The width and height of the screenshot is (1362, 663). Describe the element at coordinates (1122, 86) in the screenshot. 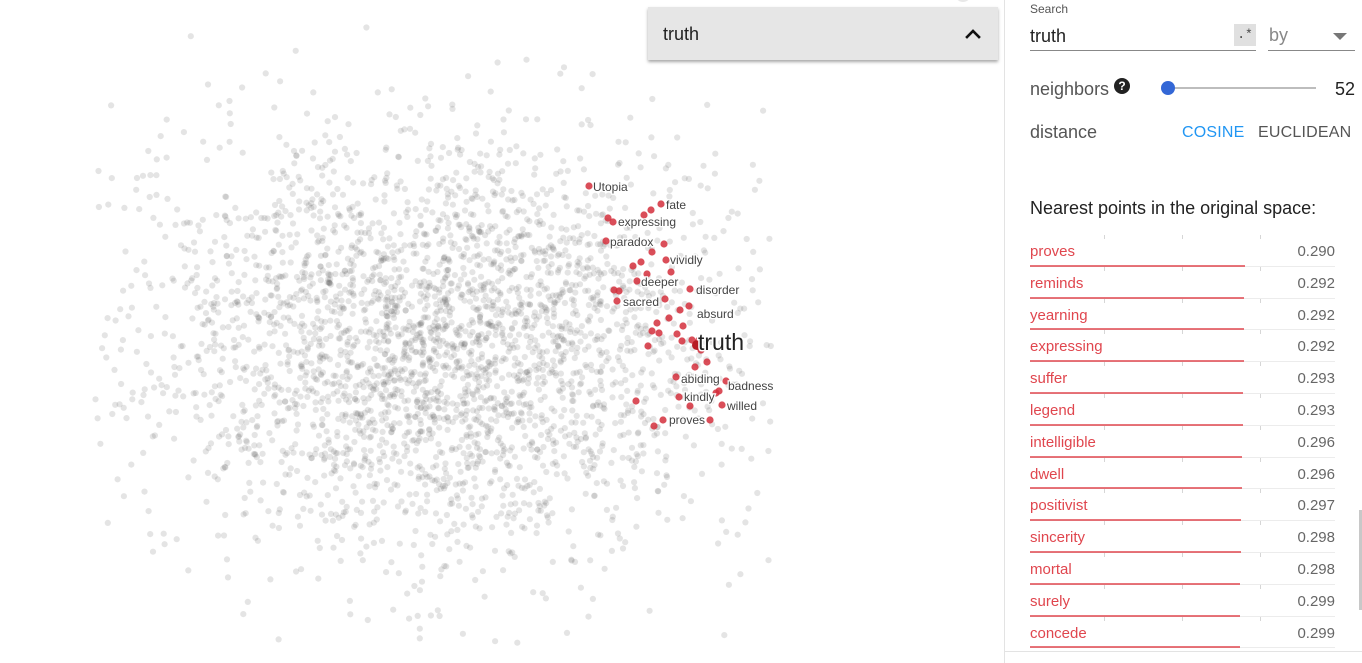

I see `question-mark-icon: ?` at that location.